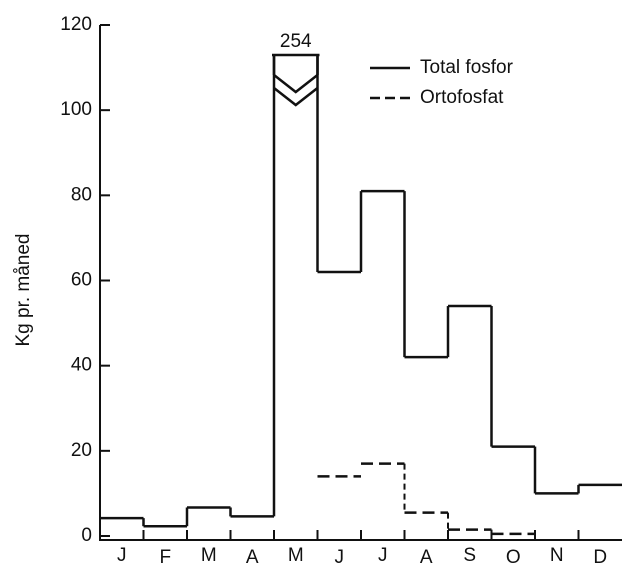  What do you see at coordinates (165, 557) in the screenshot?
I see `x-tick-label: F` at bounding box center [165, 557].